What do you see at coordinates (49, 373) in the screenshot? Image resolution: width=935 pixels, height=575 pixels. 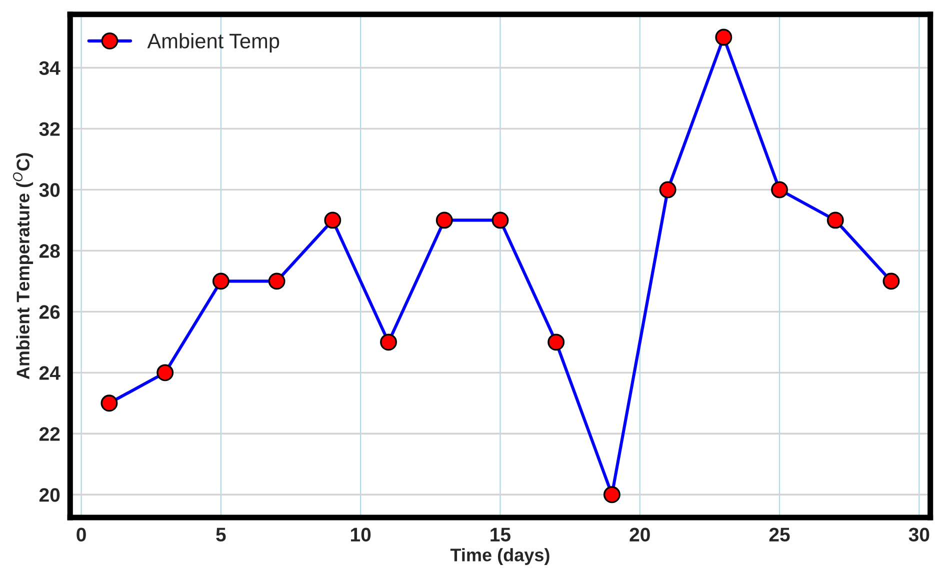 I see `y-tick-label: 24` at bounding box center [49, 373].